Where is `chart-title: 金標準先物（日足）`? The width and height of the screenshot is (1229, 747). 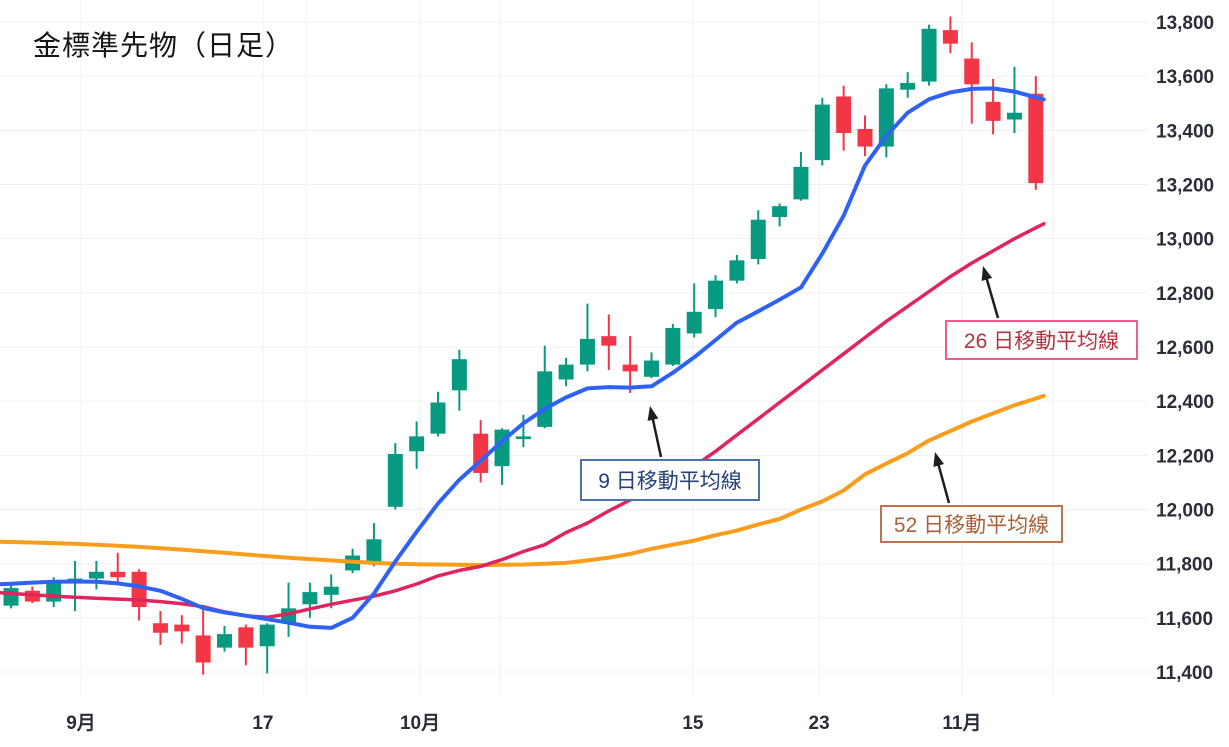
chart-title: 金標準先物（日足） is located at coordinates (164, 45).